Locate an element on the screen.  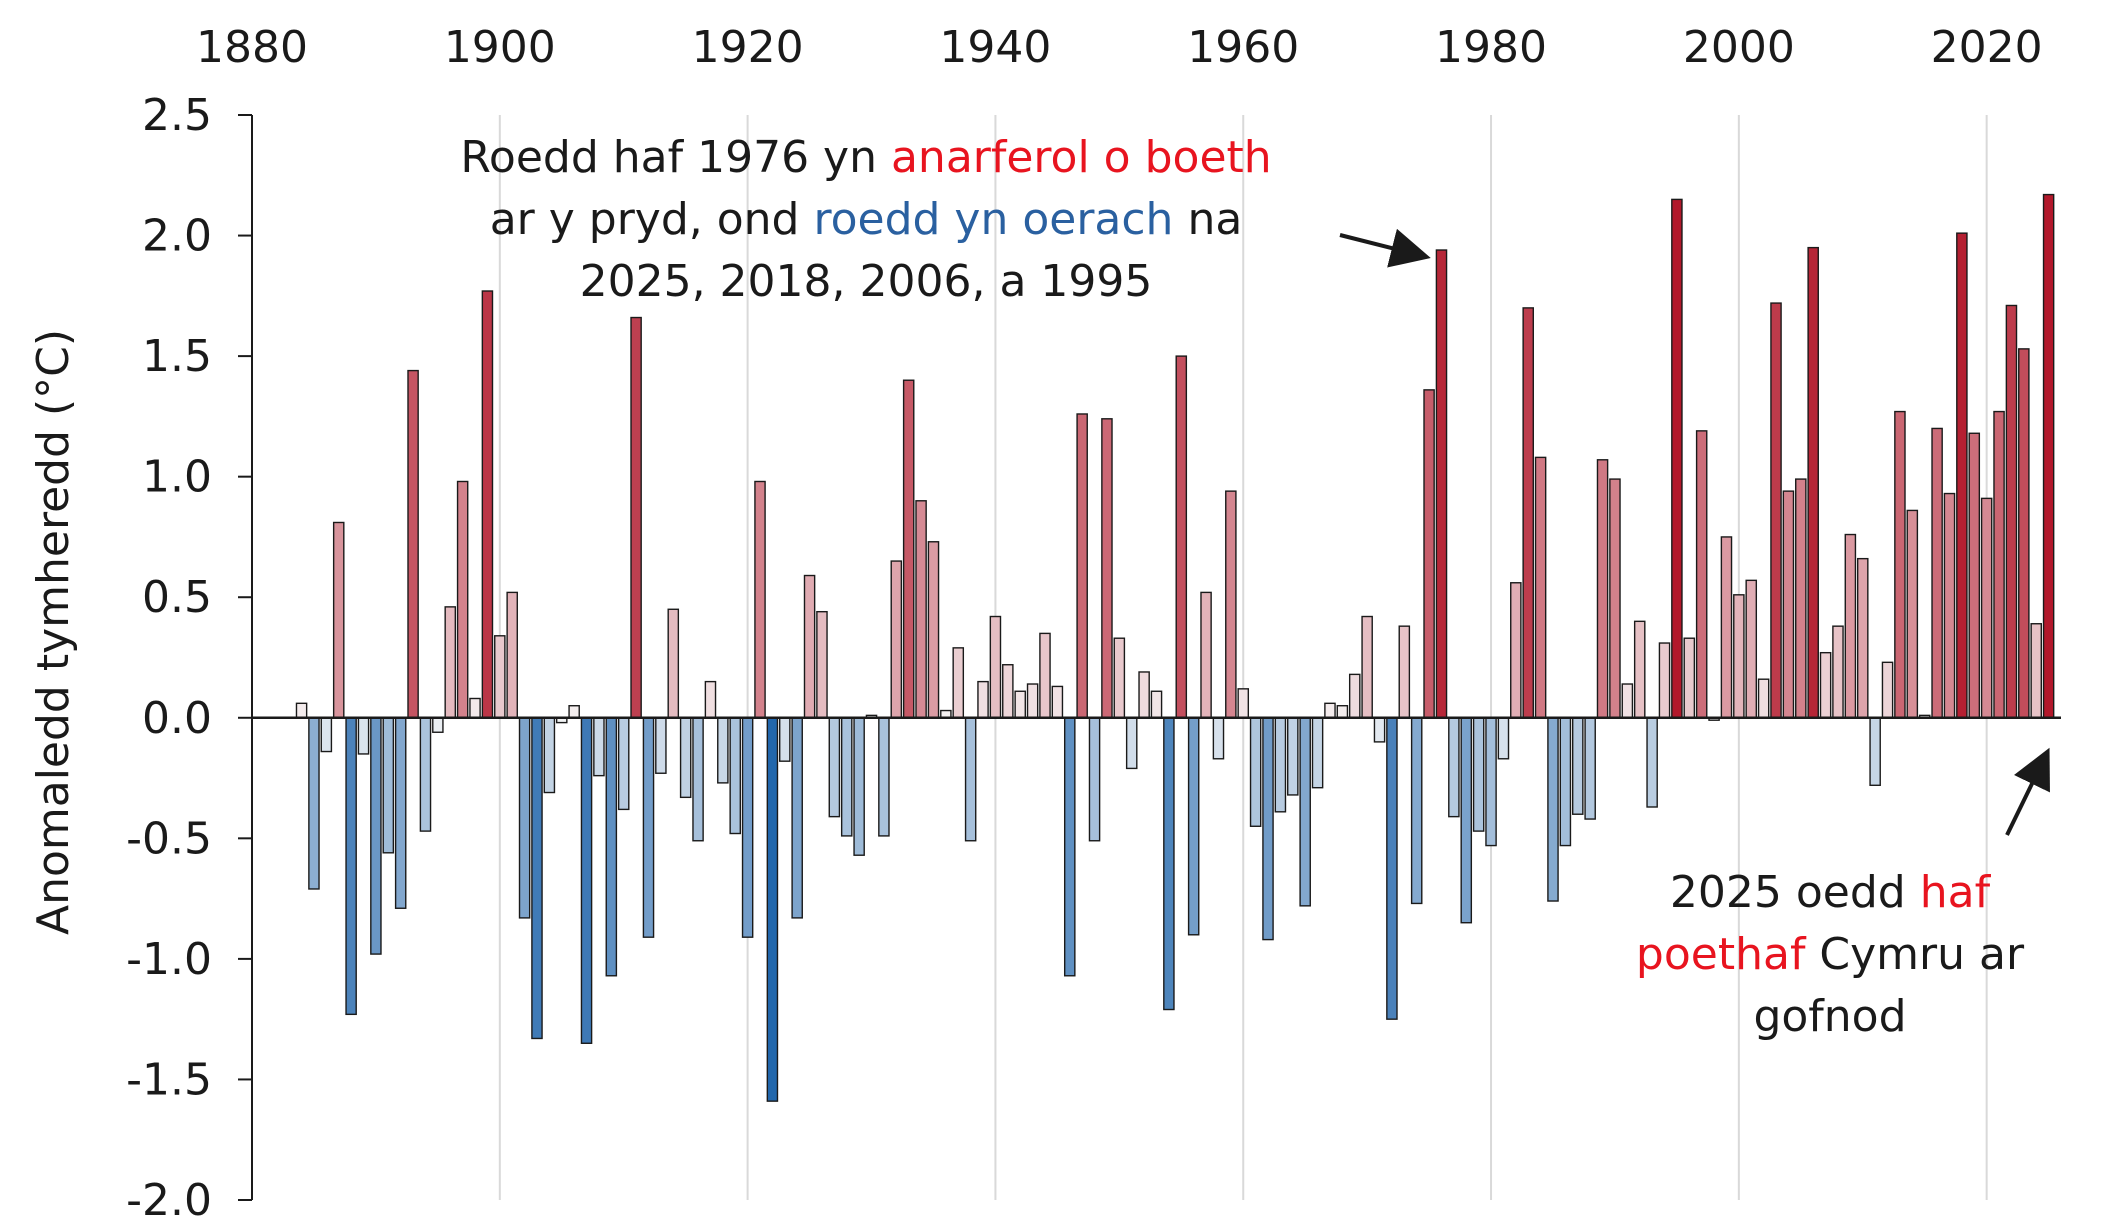
bar-1983 is located at coordinates (1528, 513).